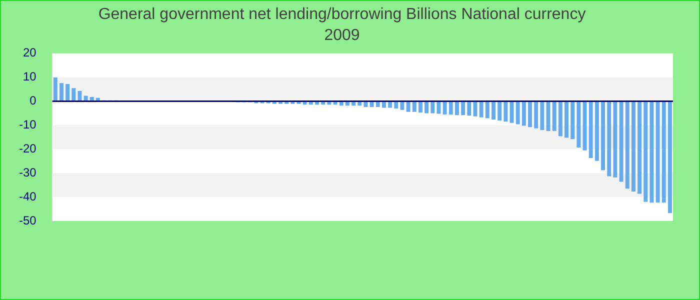 The width and height of the screenshot is (700, 300). What do you see at coordinates (28, 125) in the screenshot?
I see `y-tick-label: -10` at bounding box center [28, 125].